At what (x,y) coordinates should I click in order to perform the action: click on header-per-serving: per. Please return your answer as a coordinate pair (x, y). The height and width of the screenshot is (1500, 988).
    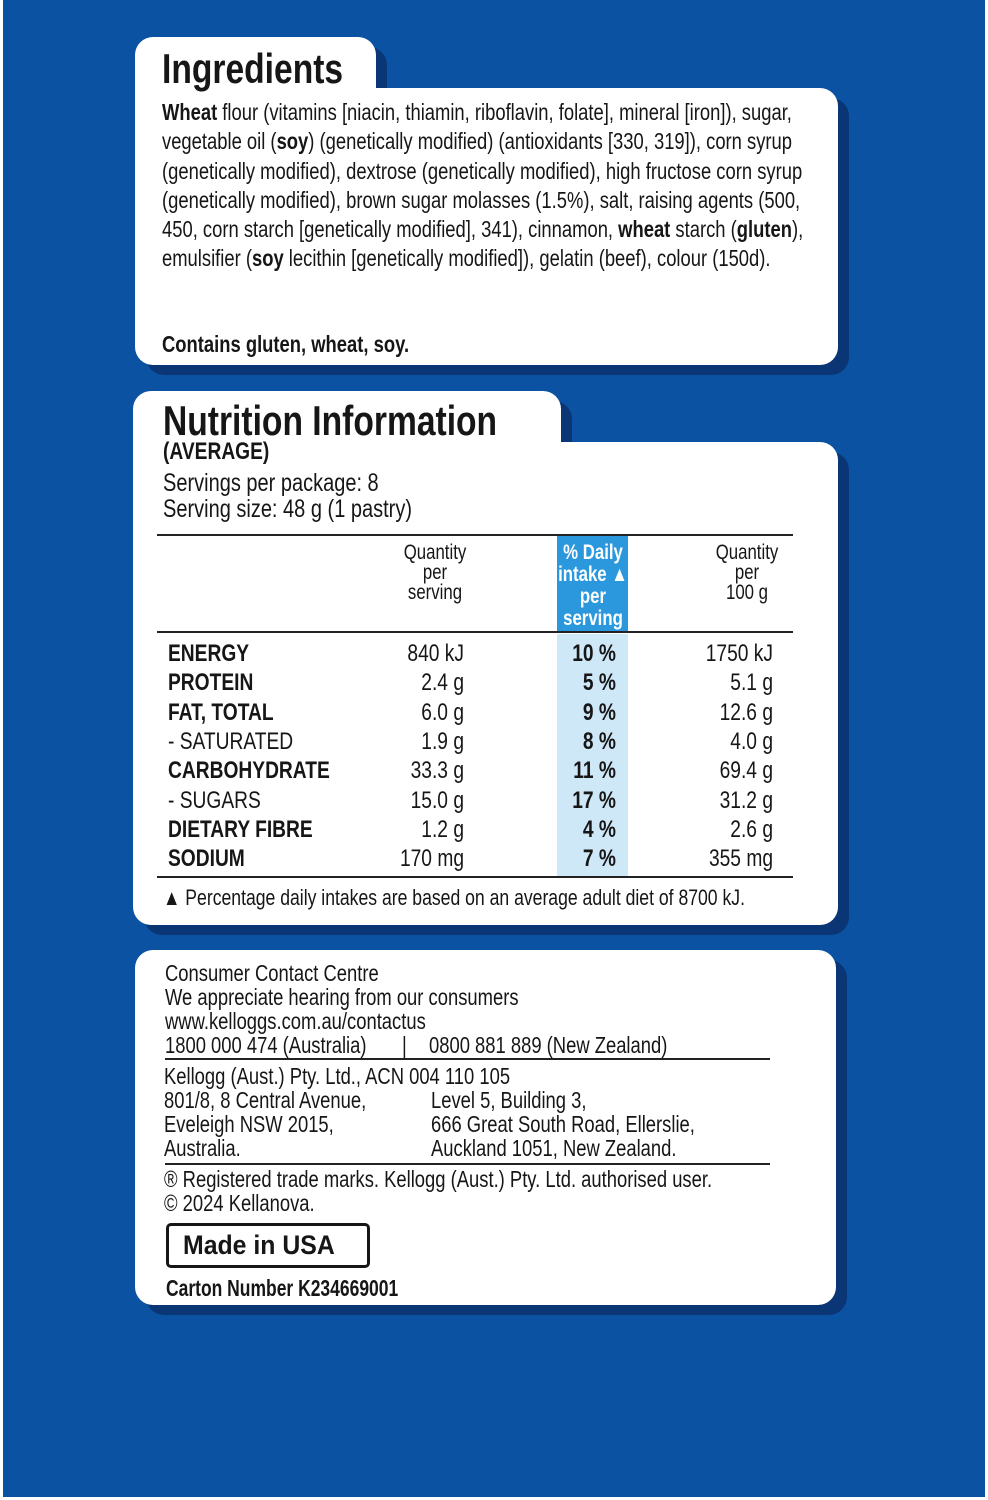
    Looking at the image, I should click on (435, 572).